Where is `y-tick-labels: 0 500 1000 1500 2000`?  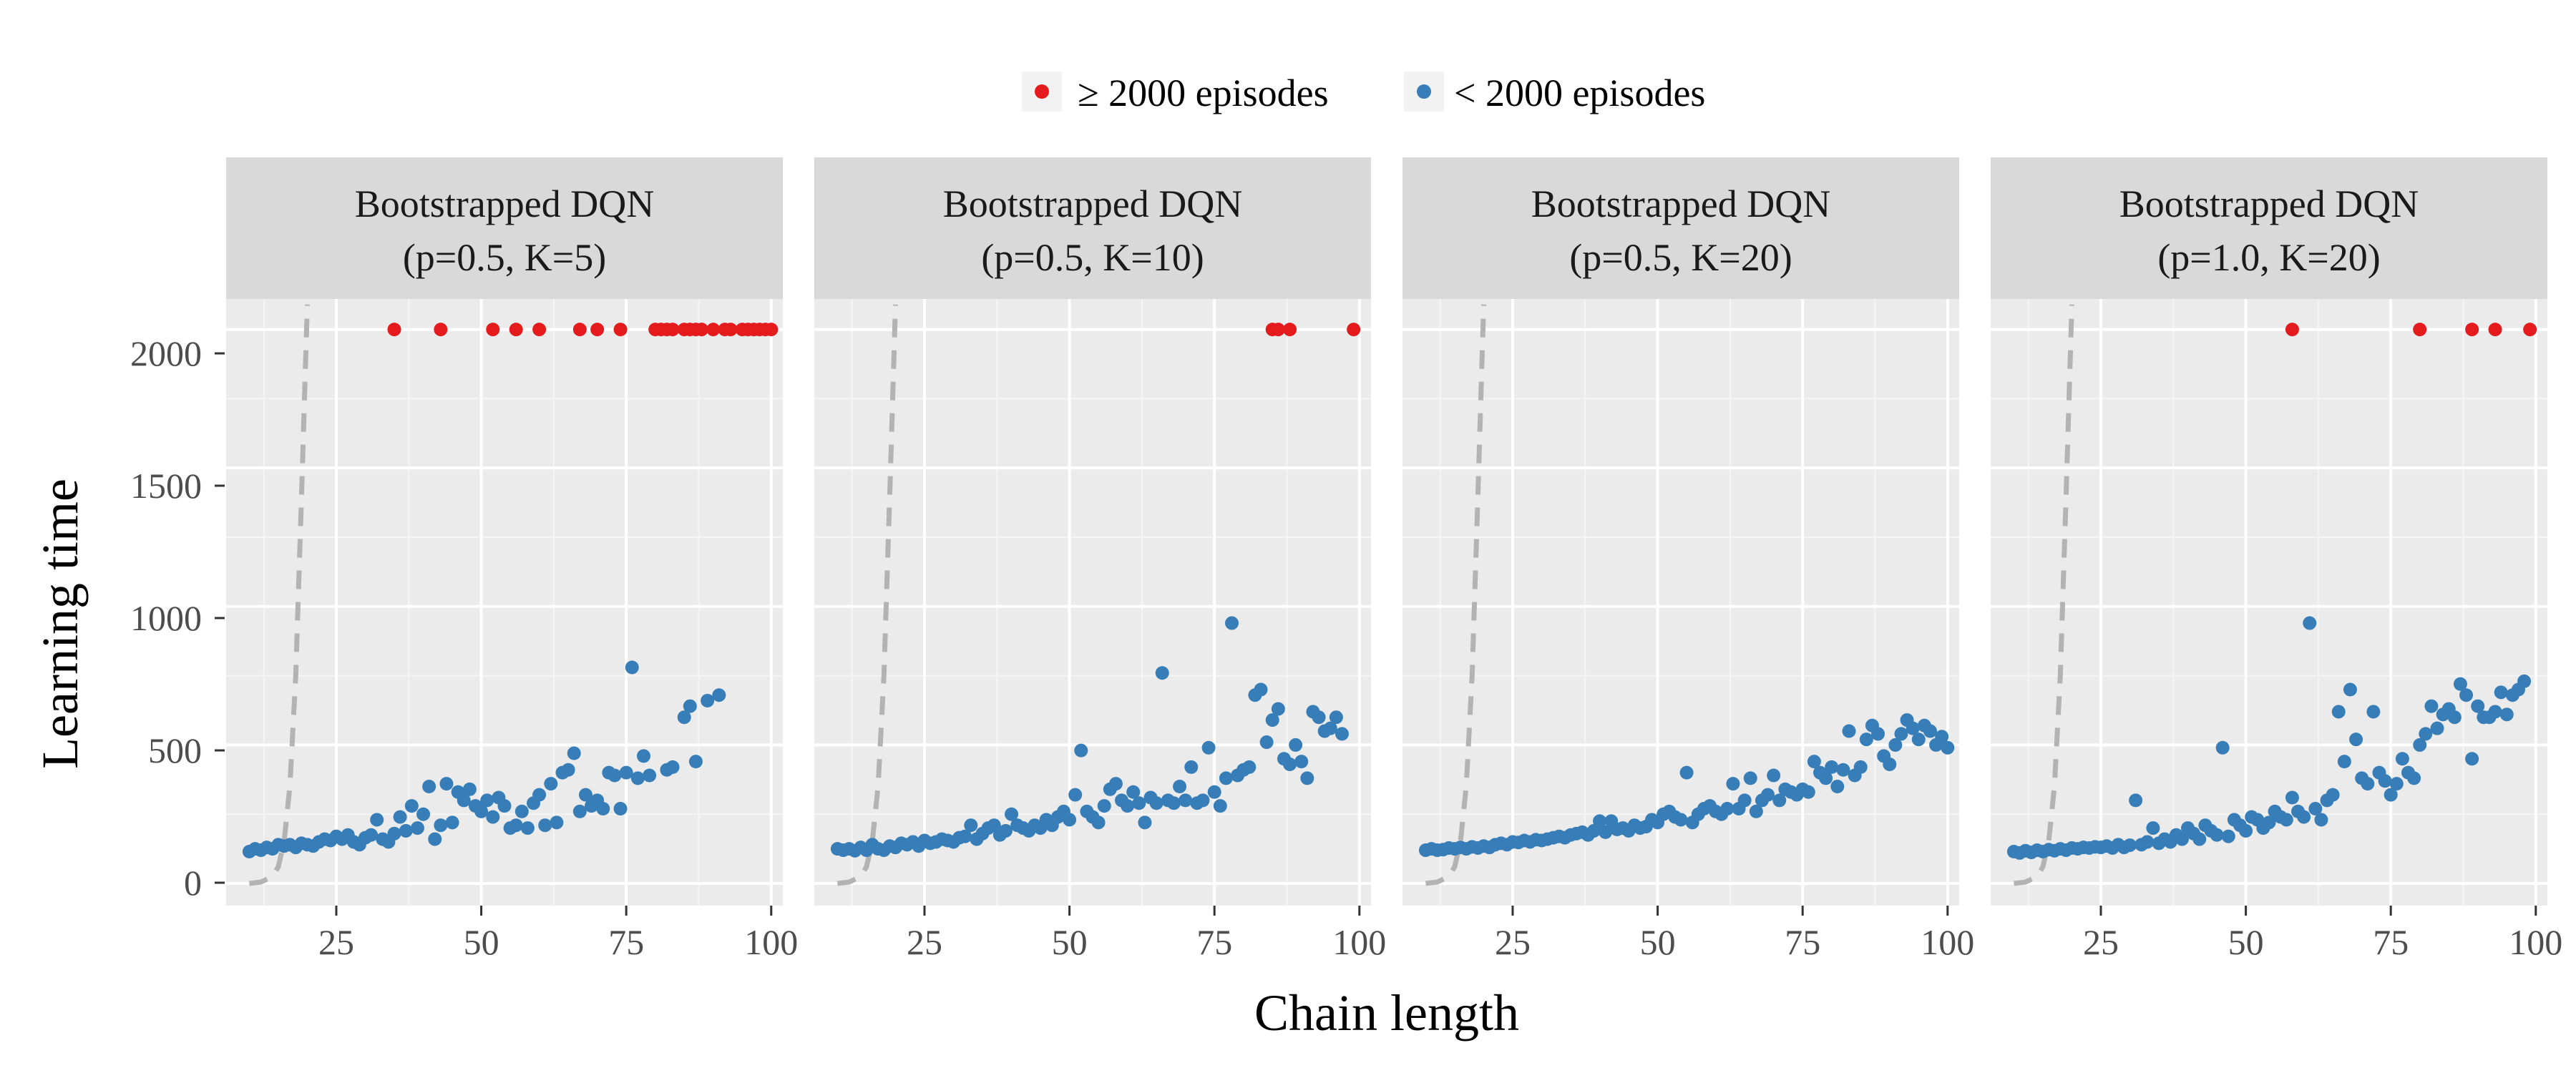
y-tick-labels: 0 500 1000 1500 2000 is located at coordinates (166, 618).